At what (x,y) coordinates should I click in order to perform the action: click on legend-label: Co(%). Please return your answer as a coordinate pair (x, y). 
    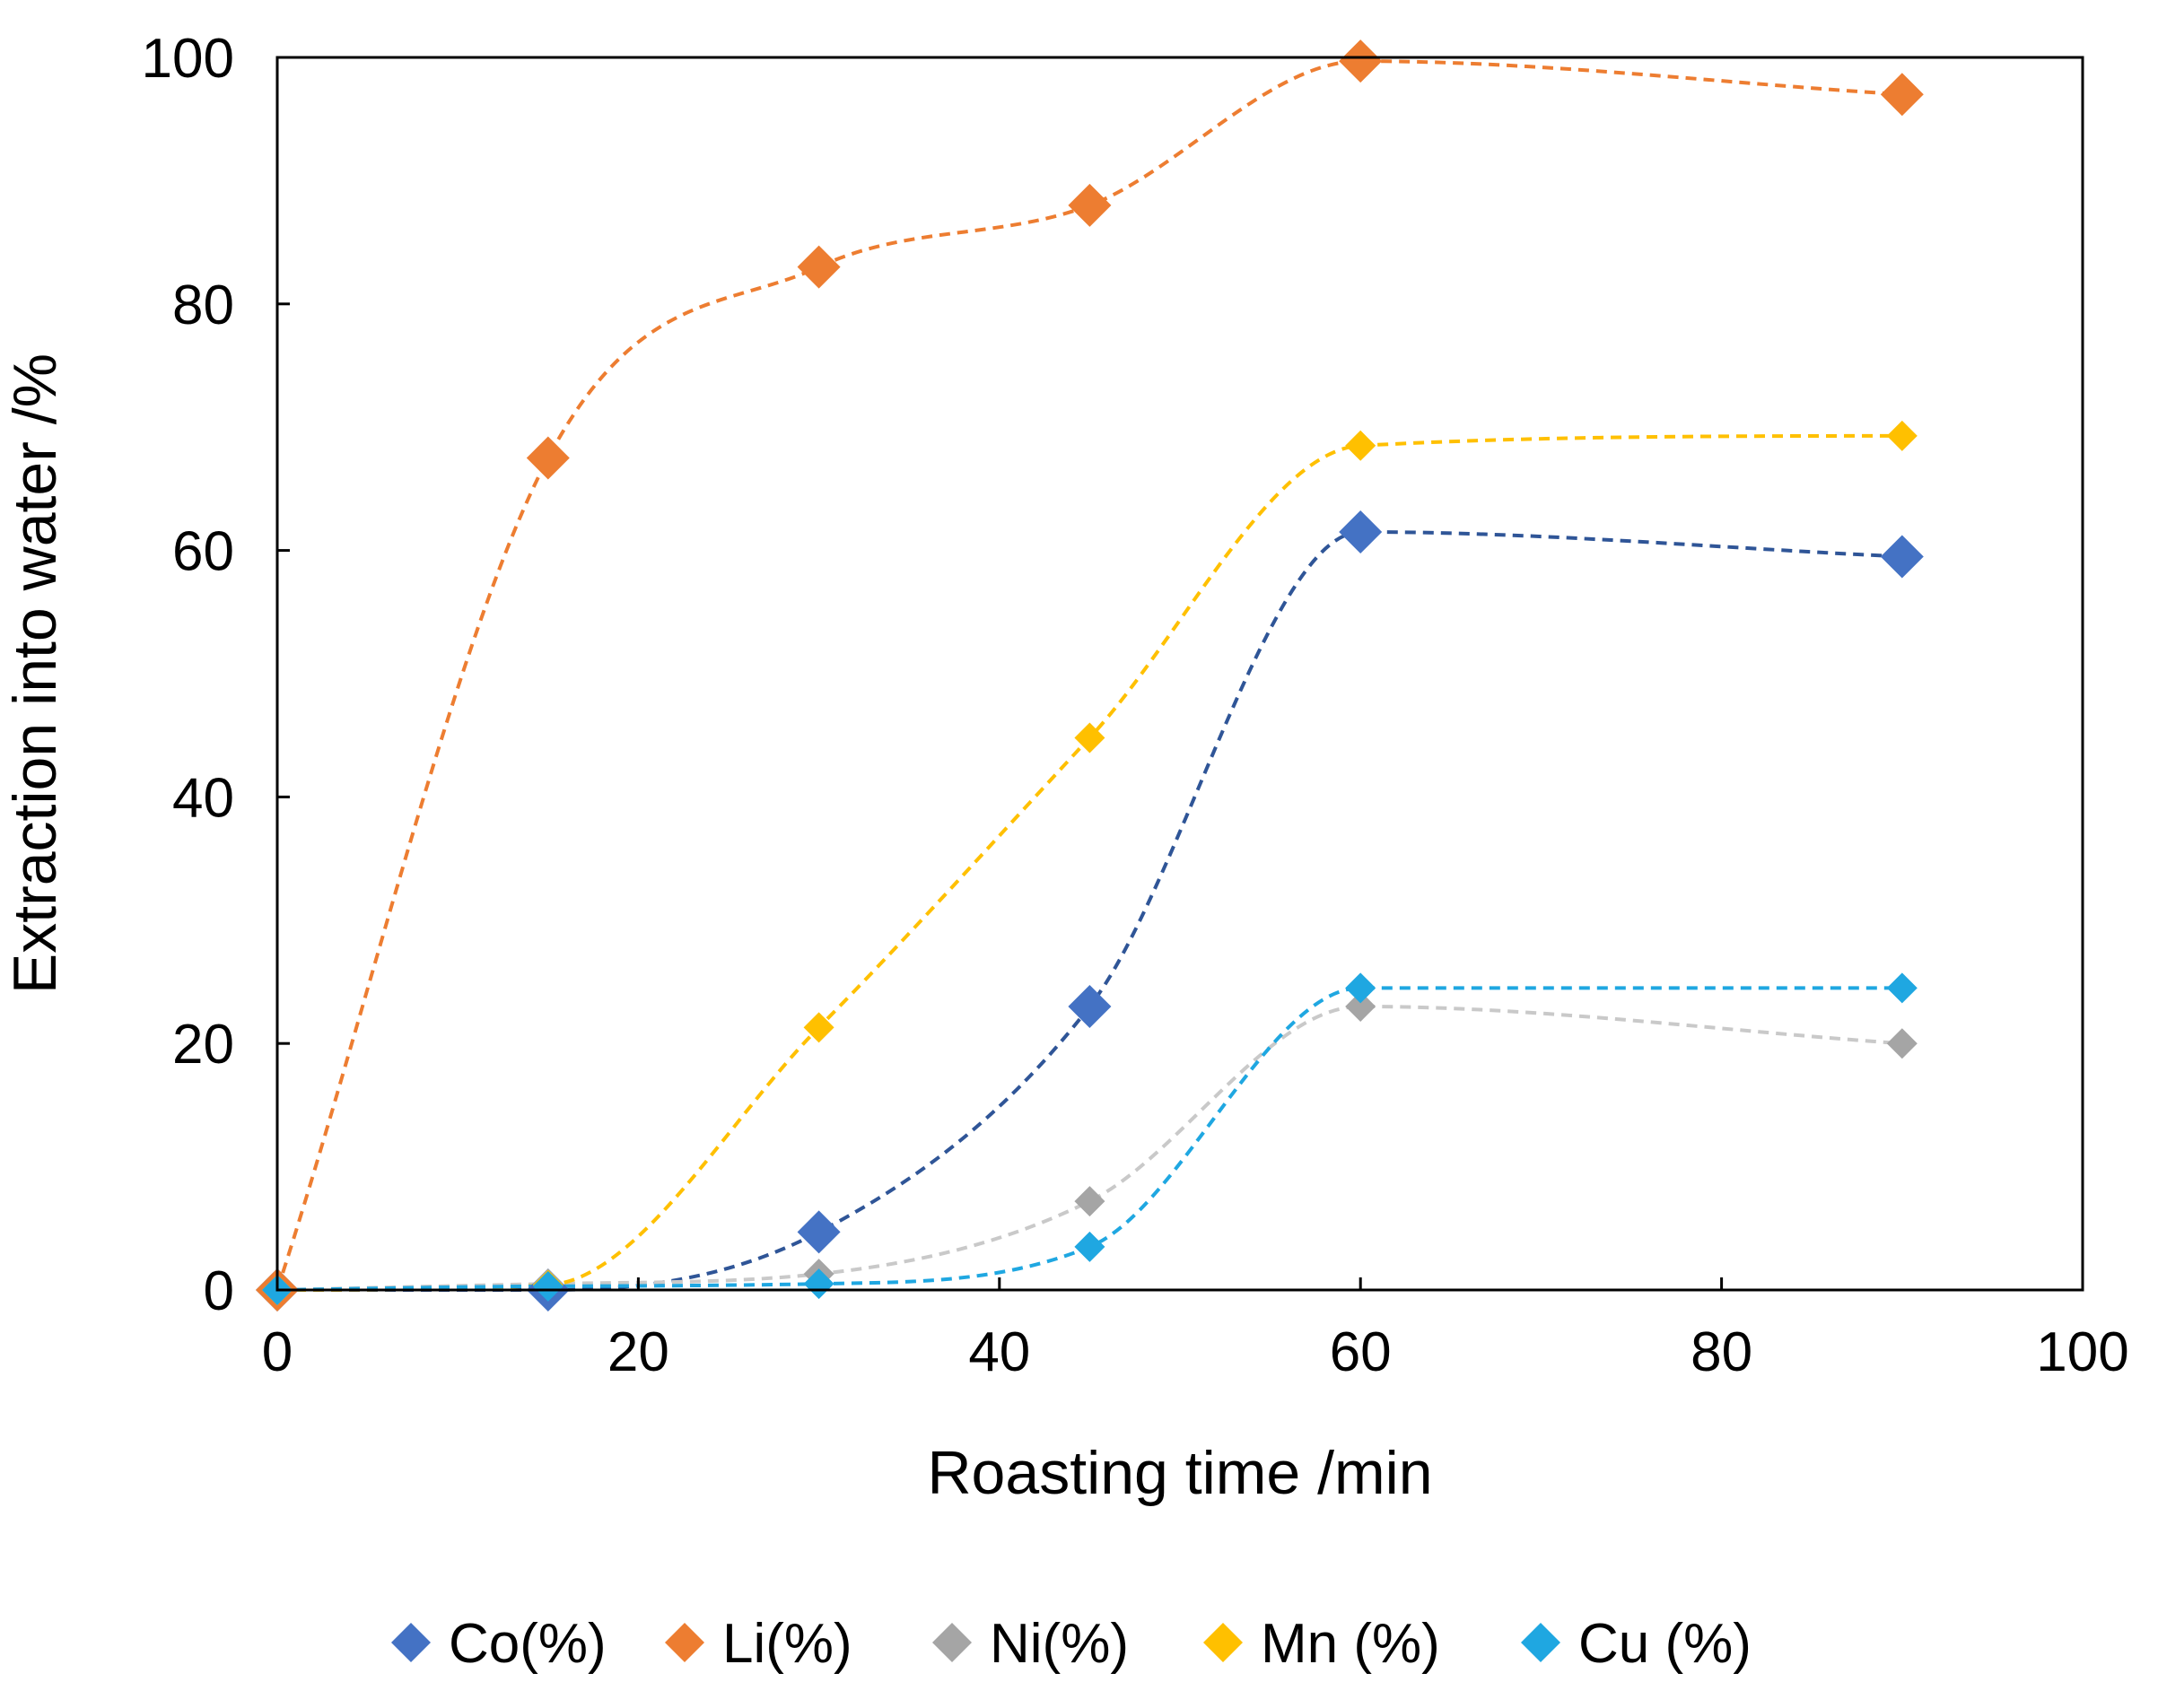
    Looking at the image, I should click on (528, 1644).